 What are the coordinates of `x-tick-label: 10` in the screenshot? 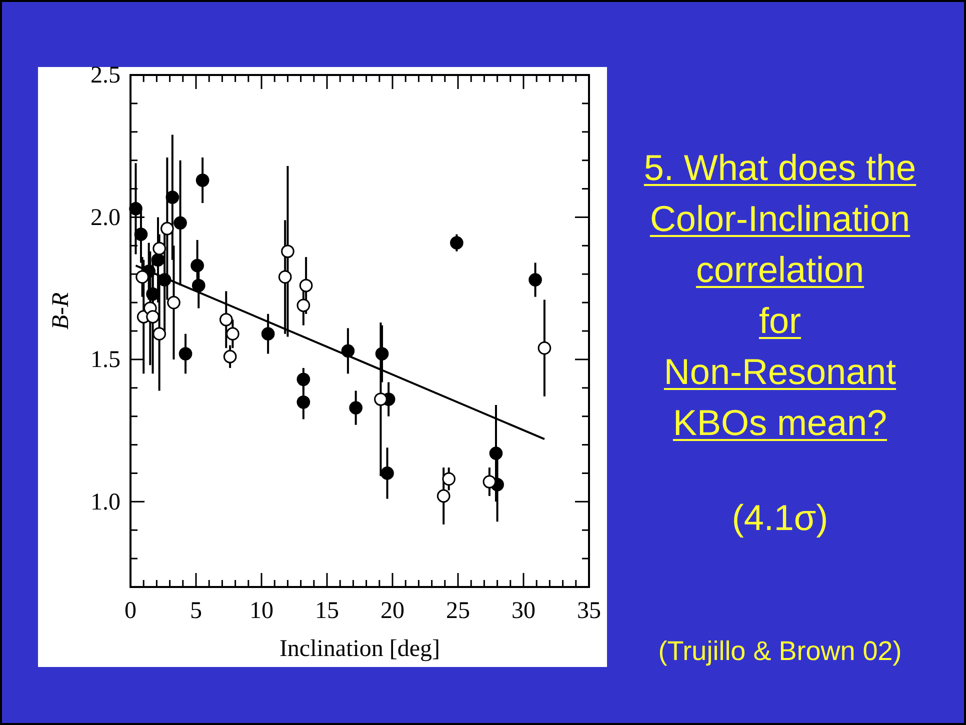 It's located at (262, 611).